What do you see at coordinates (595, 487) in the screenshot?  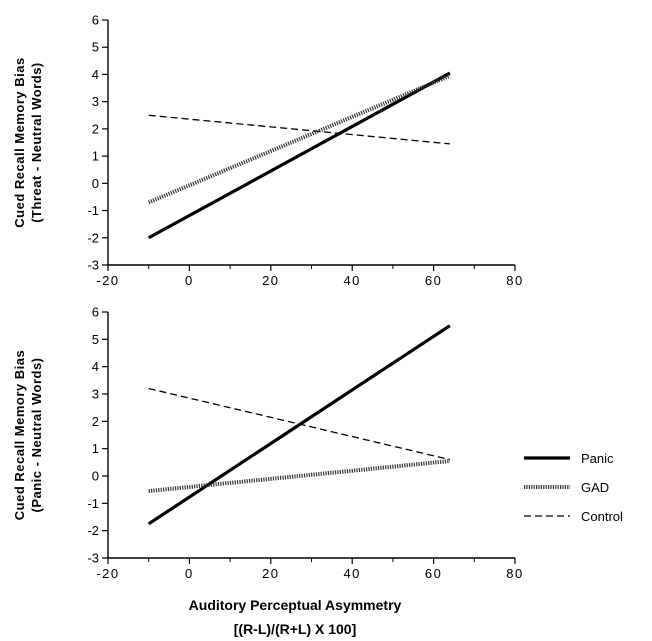 I see `legend-label: GAD` at bounding box center [595, 487].